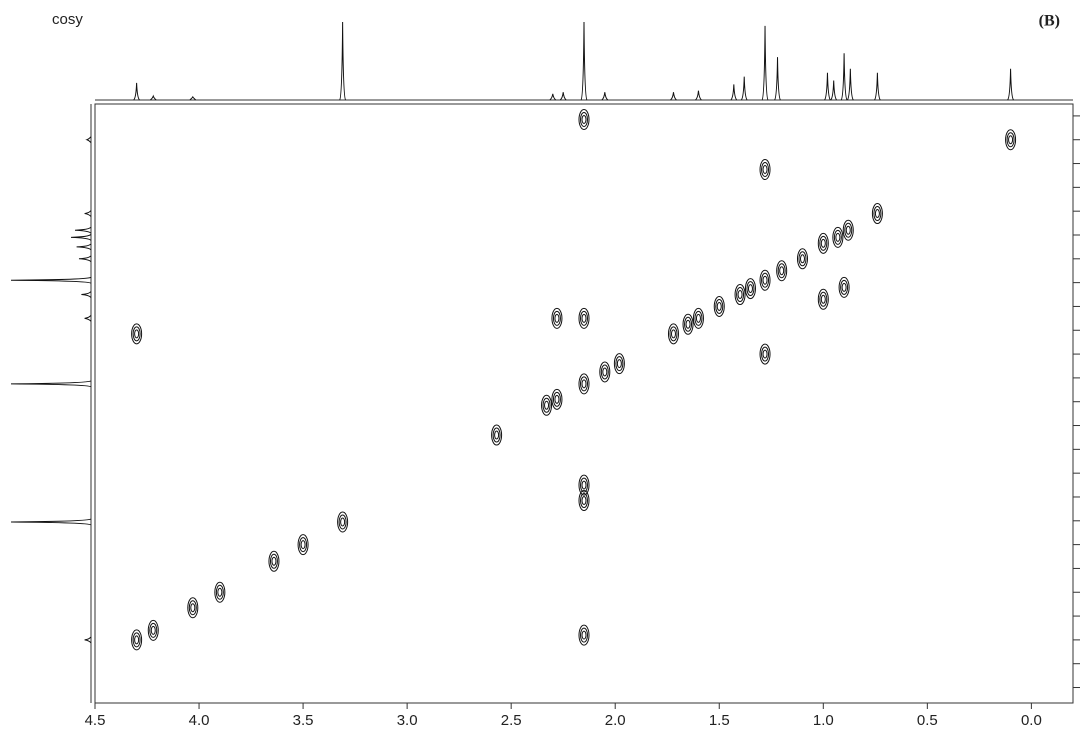 The width and height of the screenshot is (1085, 743). I want to click on panel-label: (B), so click(1049, 21).